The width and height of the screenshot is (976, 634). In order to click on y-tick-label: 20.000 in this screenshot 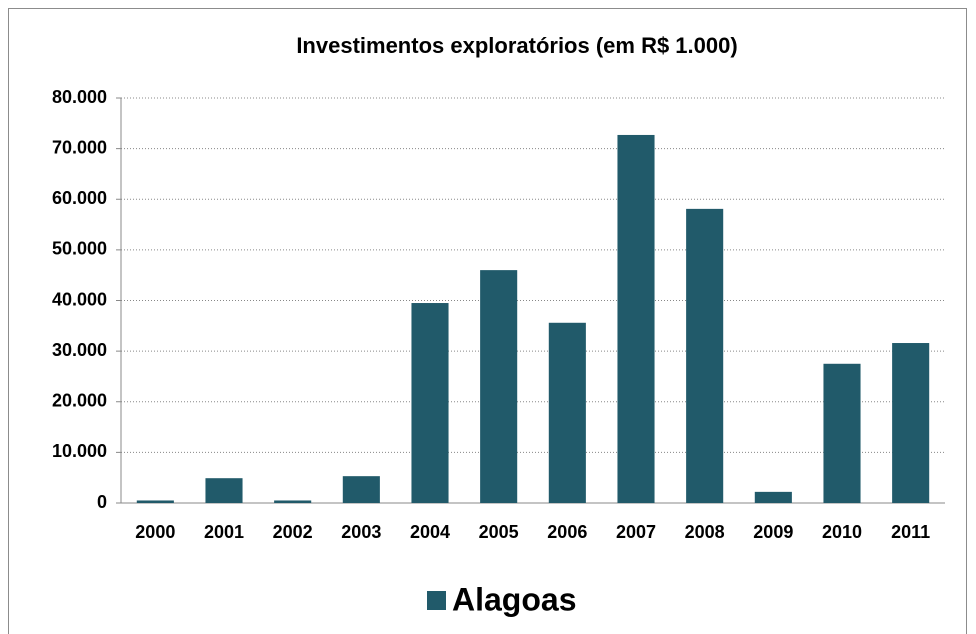, I will do `click(79, 401)`.